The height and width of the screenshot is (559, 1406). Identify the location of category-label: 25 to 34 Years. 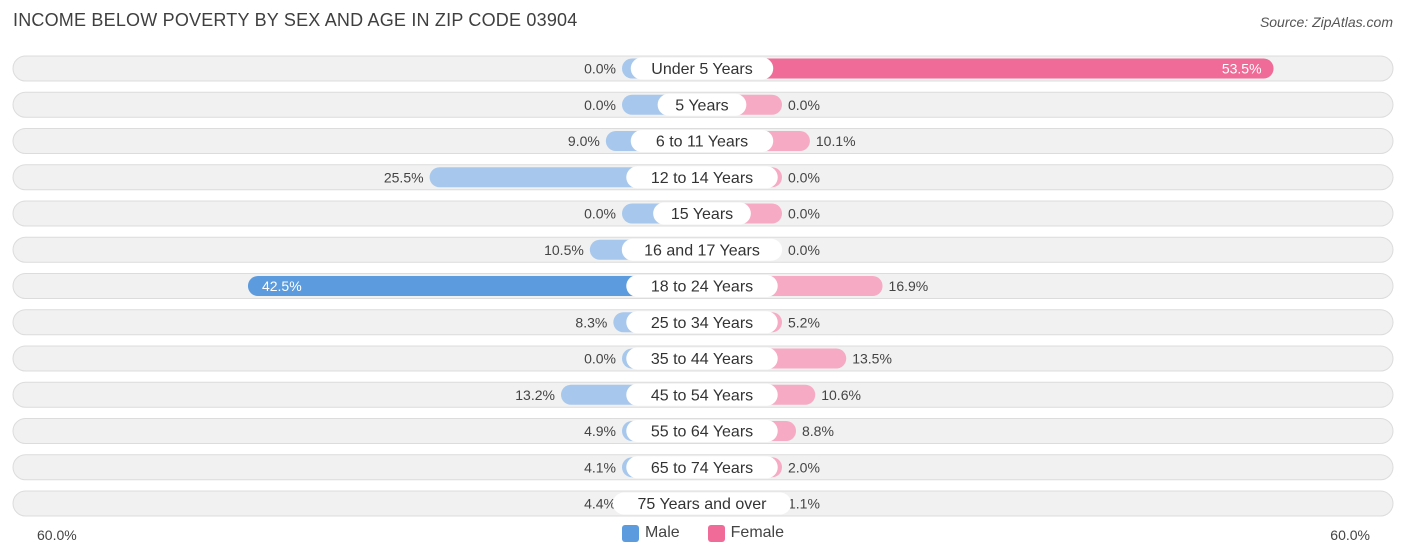
(702, 323).